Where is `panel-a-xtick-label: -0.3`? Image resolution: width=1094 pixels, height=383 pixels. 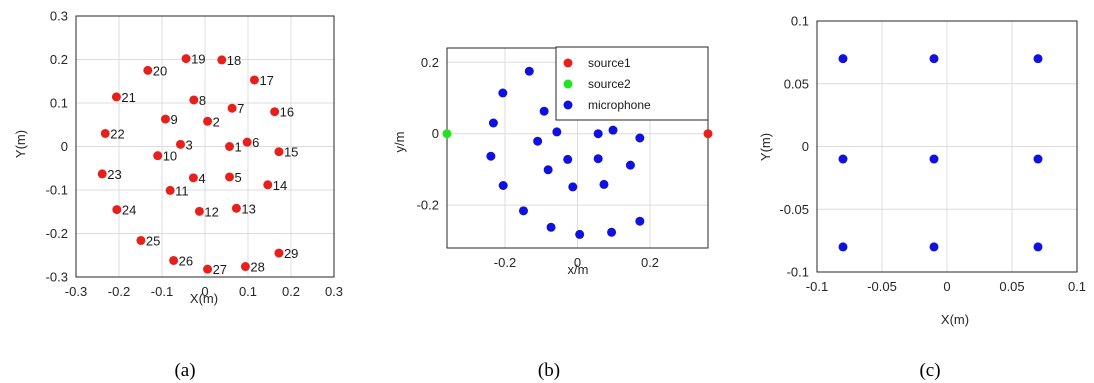 panel-a-xtick-label: -0.3 is located at coordinates (76, 291).